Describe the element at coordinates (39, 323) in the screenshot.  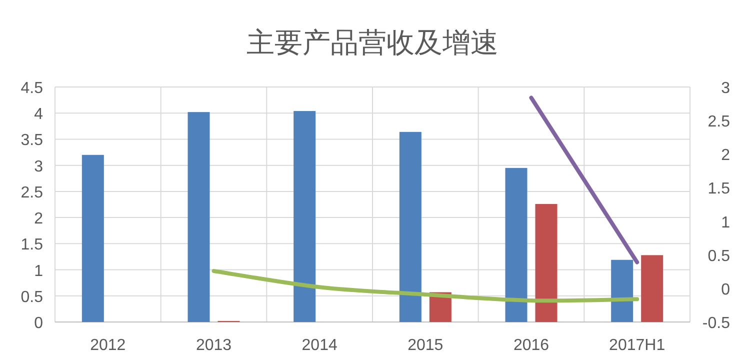
I see `y-tick-label: 0` at that location.